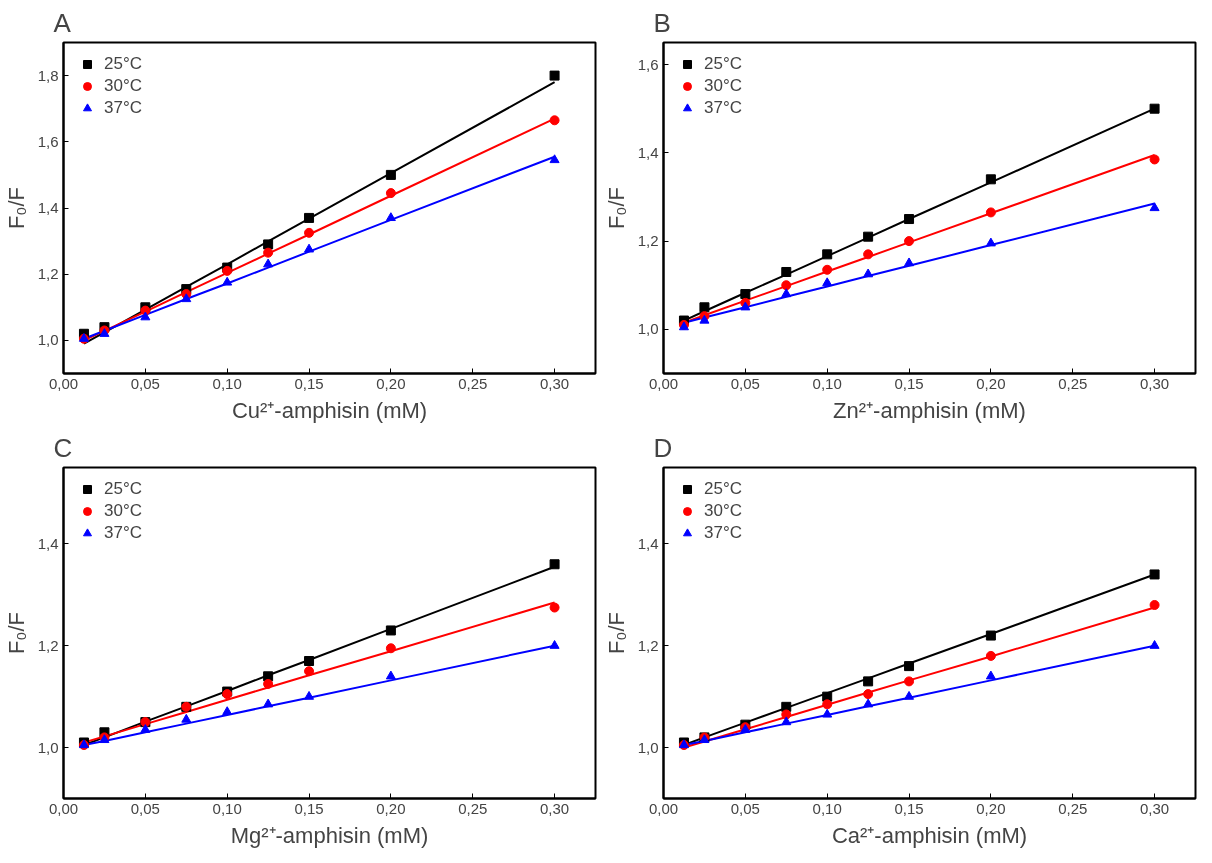 This screenshot has width=1212, height=863. Describe the element at coordinates (929, 835) in the screenshot. I see `x-axis-title: Ca²⁺-amphisin (mM)` at that location.